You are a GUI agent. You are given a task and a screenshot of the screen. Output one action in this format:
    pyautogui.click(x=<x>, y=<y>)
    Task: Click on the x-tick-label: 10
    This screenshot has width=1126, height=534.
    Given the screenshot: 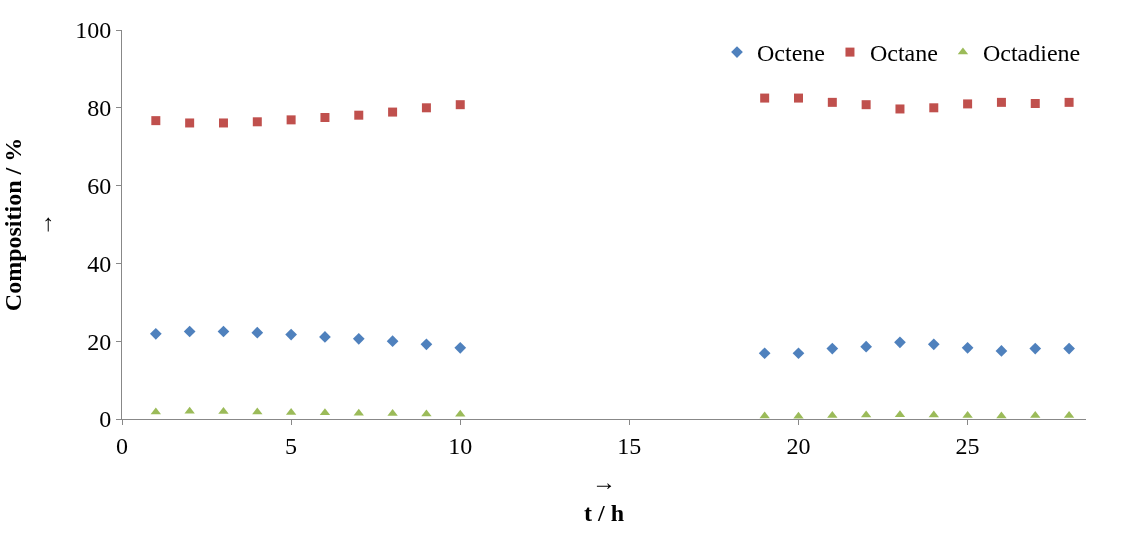 What is the action you would take?
    pyautogui.click(x=460, y=445)
    